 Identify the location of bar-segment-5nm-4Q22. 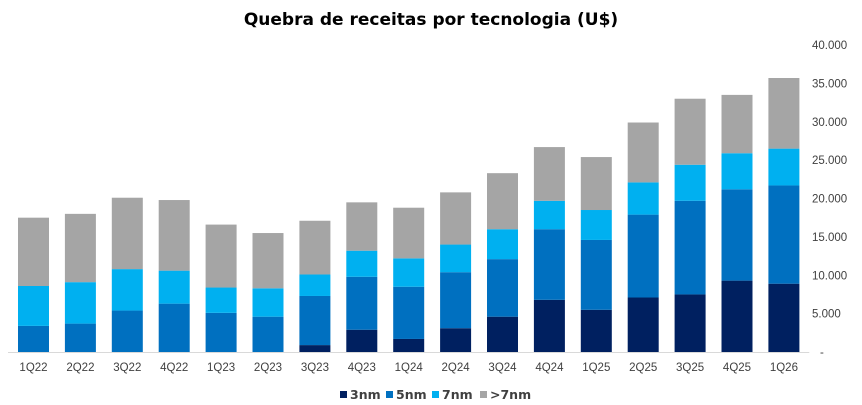
(174, 327).